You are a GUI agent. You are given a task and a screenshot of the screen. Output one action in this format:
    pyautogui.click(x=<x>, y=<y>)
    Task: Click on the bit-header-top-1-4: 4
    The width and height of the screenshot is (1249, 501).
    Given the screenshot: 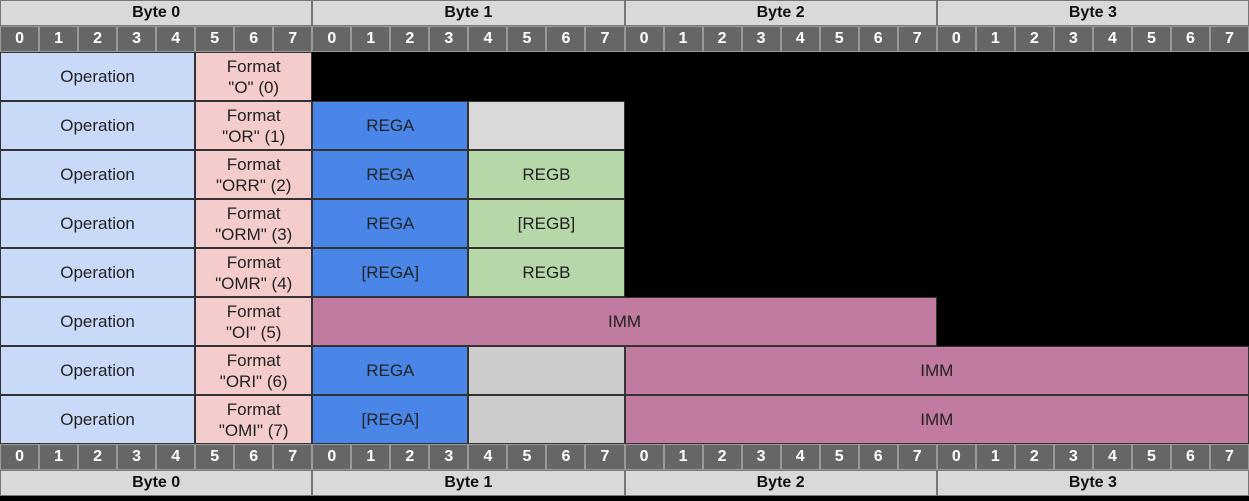 What is the action you would take?
    pyautogui.click(x=488, y=39)
    